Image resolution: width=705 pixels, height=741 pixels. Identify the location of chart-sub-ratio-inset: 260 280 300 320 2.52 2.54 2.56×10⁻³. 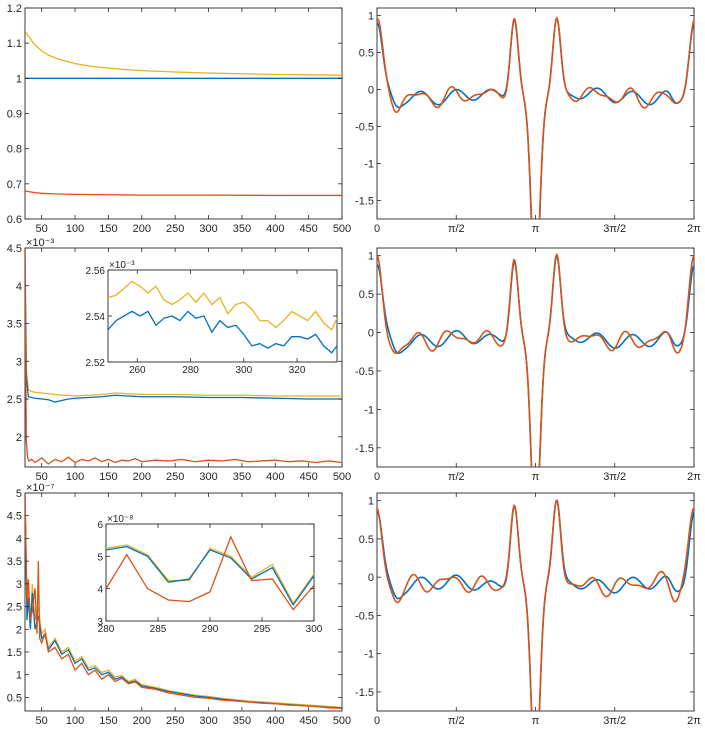
(212, 318).